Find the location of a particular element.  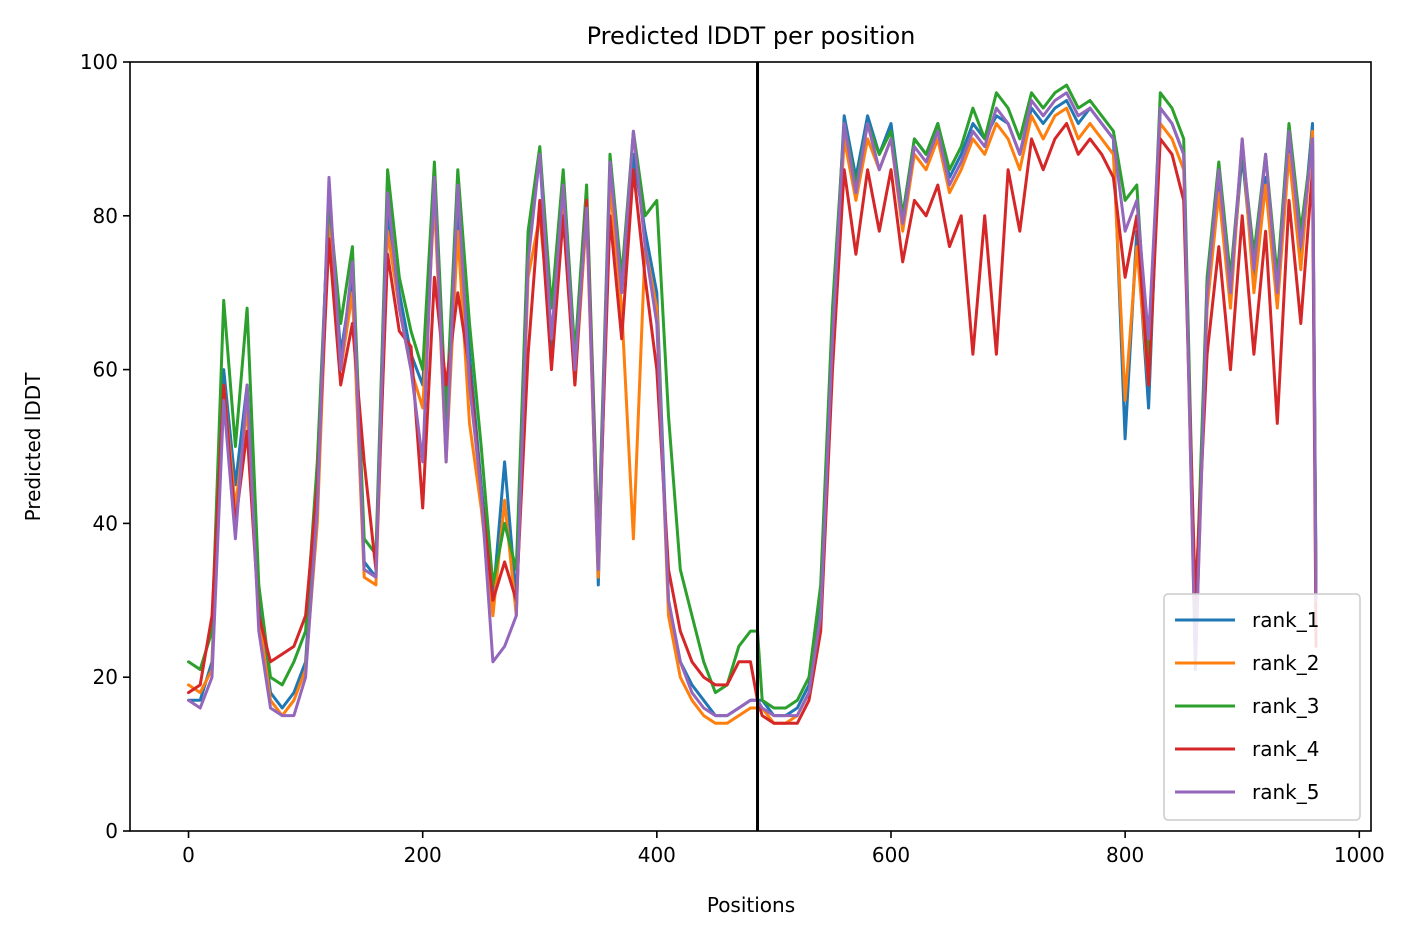

x-tick-label: 400 is located at coordinates (657, 855).